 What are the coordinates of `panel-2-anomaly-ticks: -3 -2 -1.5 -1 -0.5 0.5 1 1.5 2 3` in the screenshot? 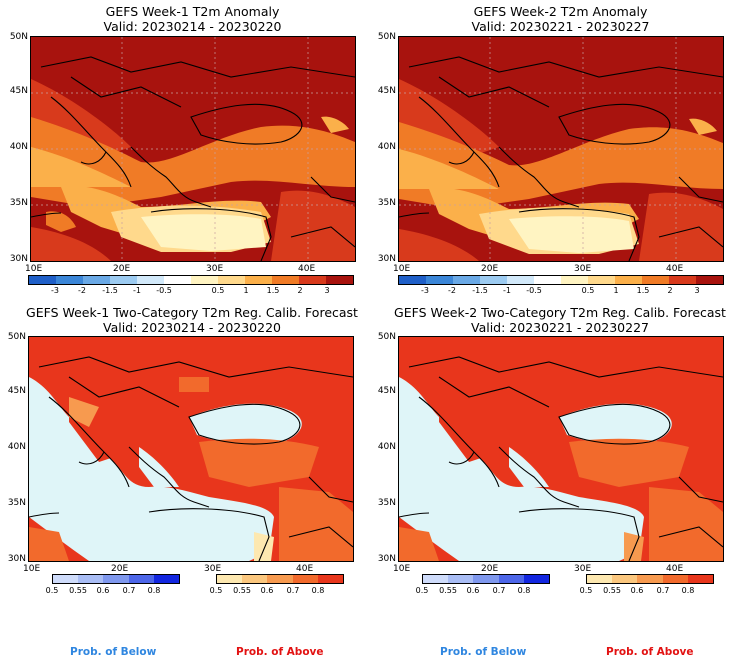 It's located at (561, 291).